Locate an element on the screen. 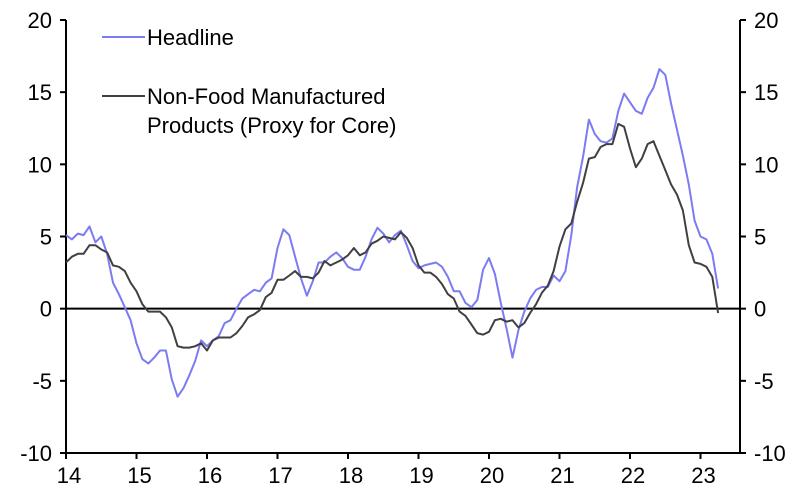 This screenshot has height=495, width=805. legend-label-core-line2: Products (Proxy for Core) is located at coordinates (271, 125).